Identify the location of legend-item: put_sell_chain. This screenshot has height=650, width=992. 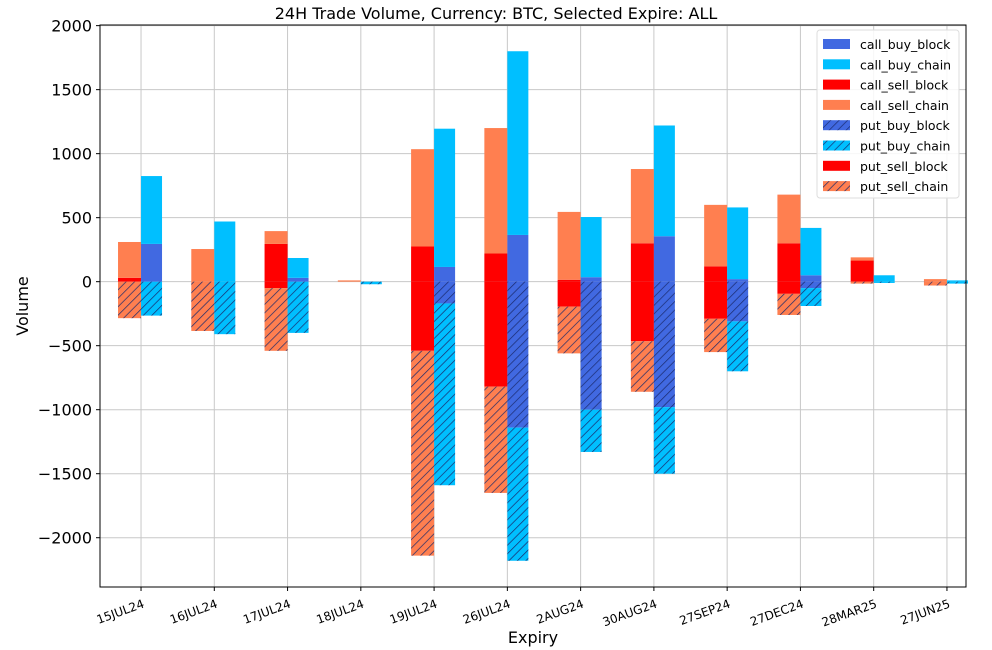
(885, 186).